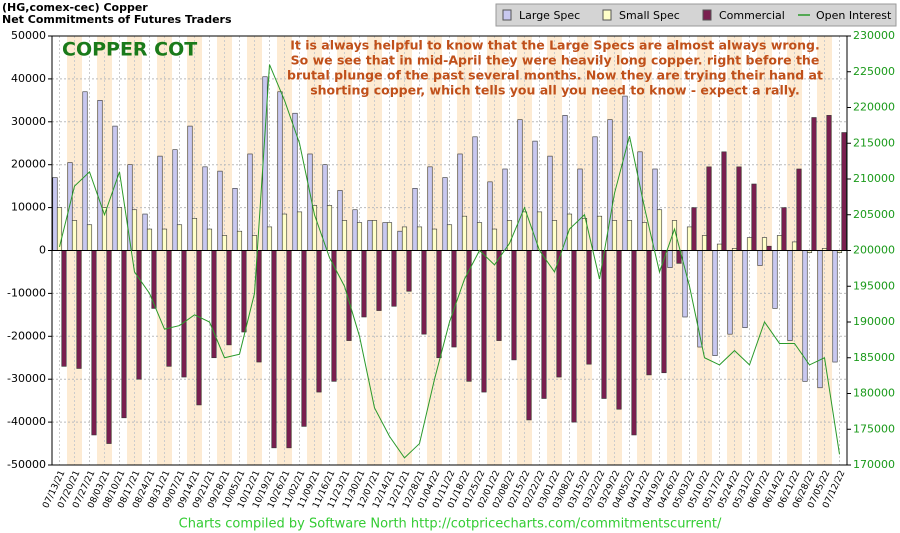 This screenshot has height=533, width=900. What do you see at coordinates (117, 19) in the screenshot?
I see `chart-subtitle: Net Commitments of Futures Traders` at bounding box center [117, 19].